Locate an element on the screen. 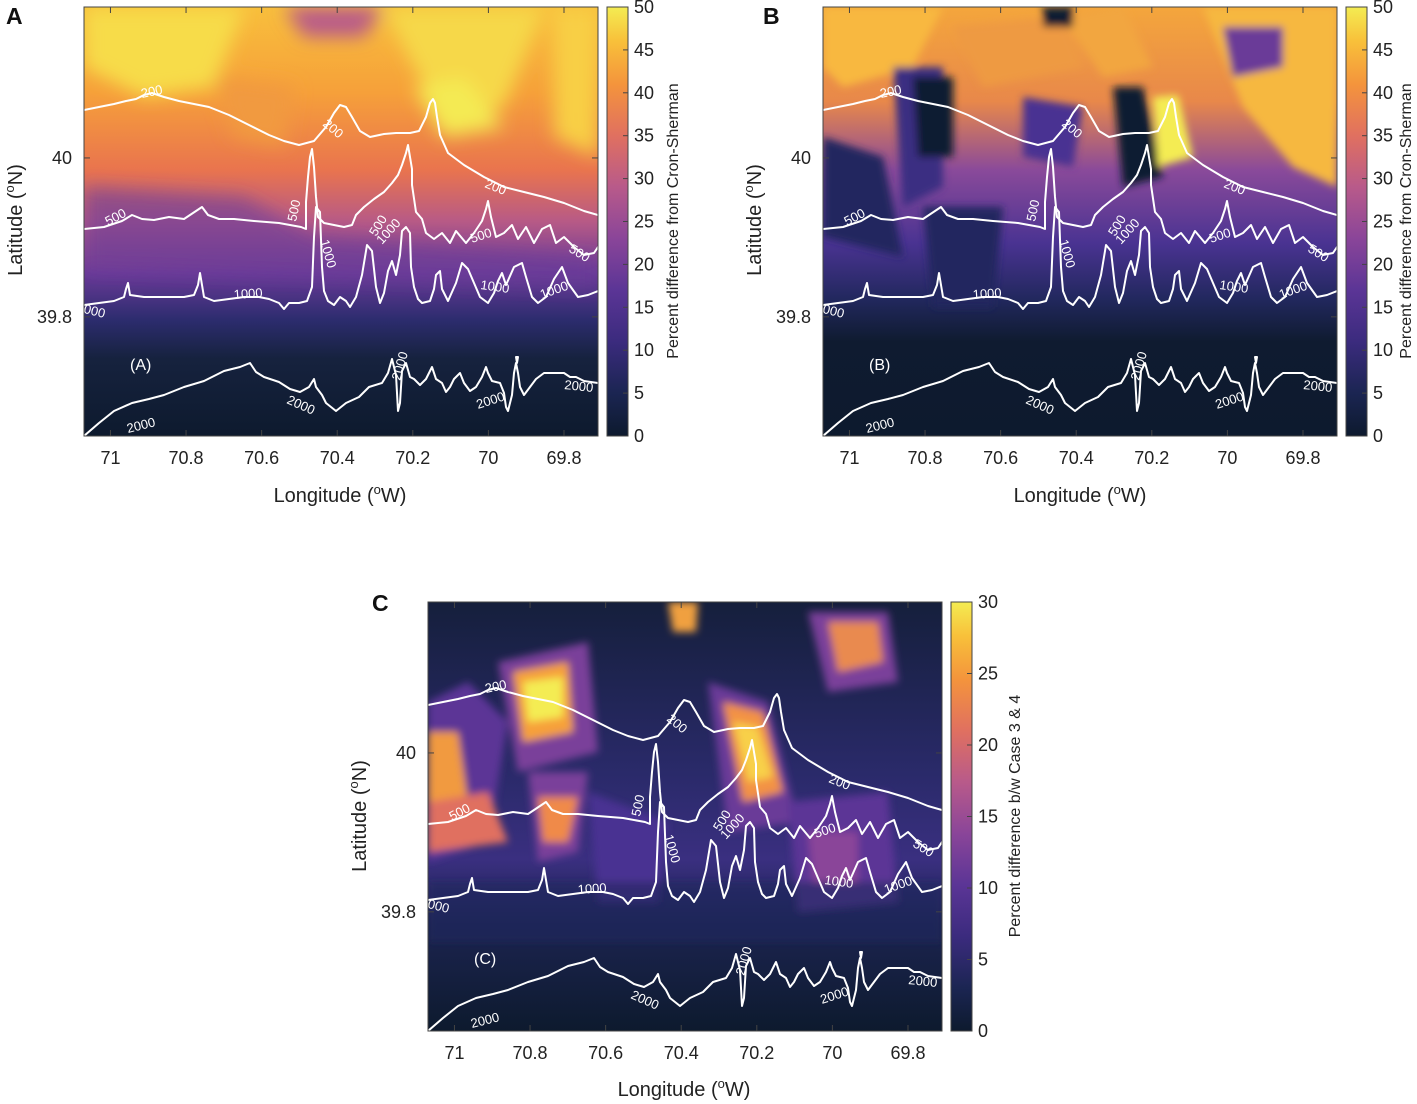 The width and height of the screenshot is (1417, 1104). colorbar-ticks: 0 5 10 15 20 25 30 is located at coordinates (982, 816).